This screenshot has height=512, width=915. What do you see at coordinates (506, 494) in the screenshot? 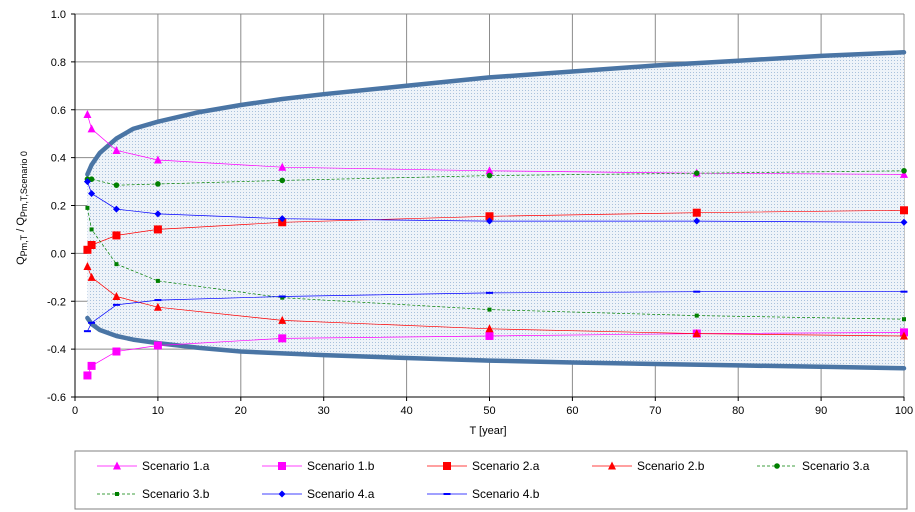
I see `legend-label: Scenario 4.b` at bounding box center [506, 494].